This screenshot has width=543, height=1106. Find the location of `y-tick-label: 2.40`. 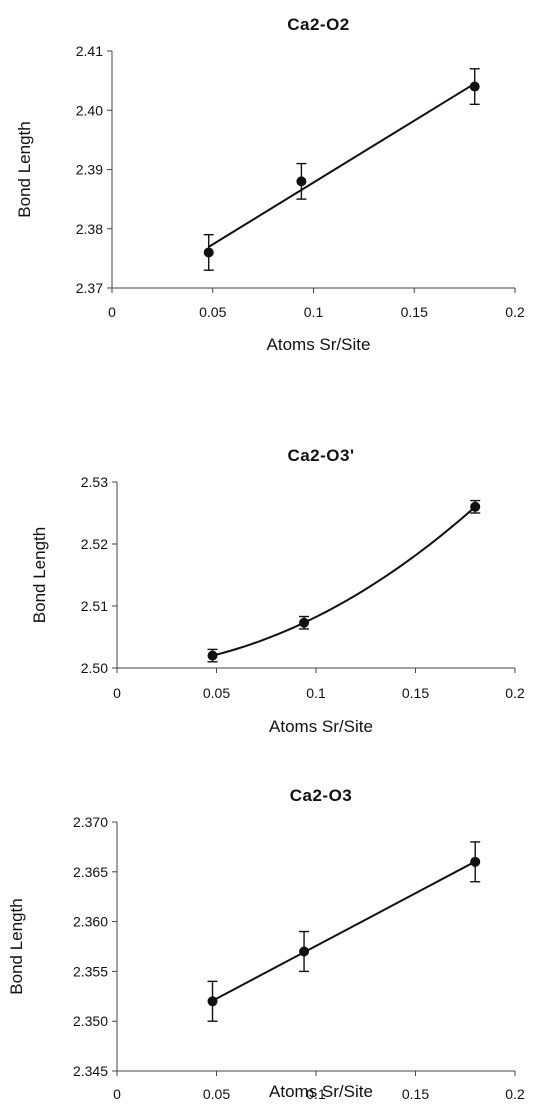

y-tick-label: 2.40 is located at coordinates (89, 110).